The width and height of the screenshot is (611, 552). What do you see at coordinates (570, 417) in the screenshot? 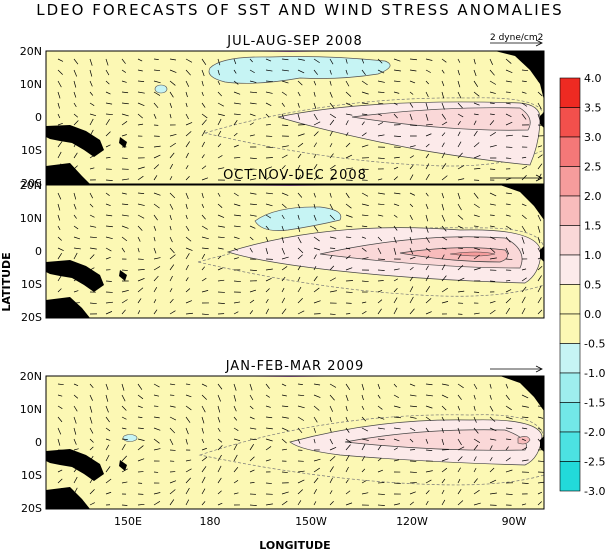
I see `colorbar-swatch` at bounding box center [570, 417].